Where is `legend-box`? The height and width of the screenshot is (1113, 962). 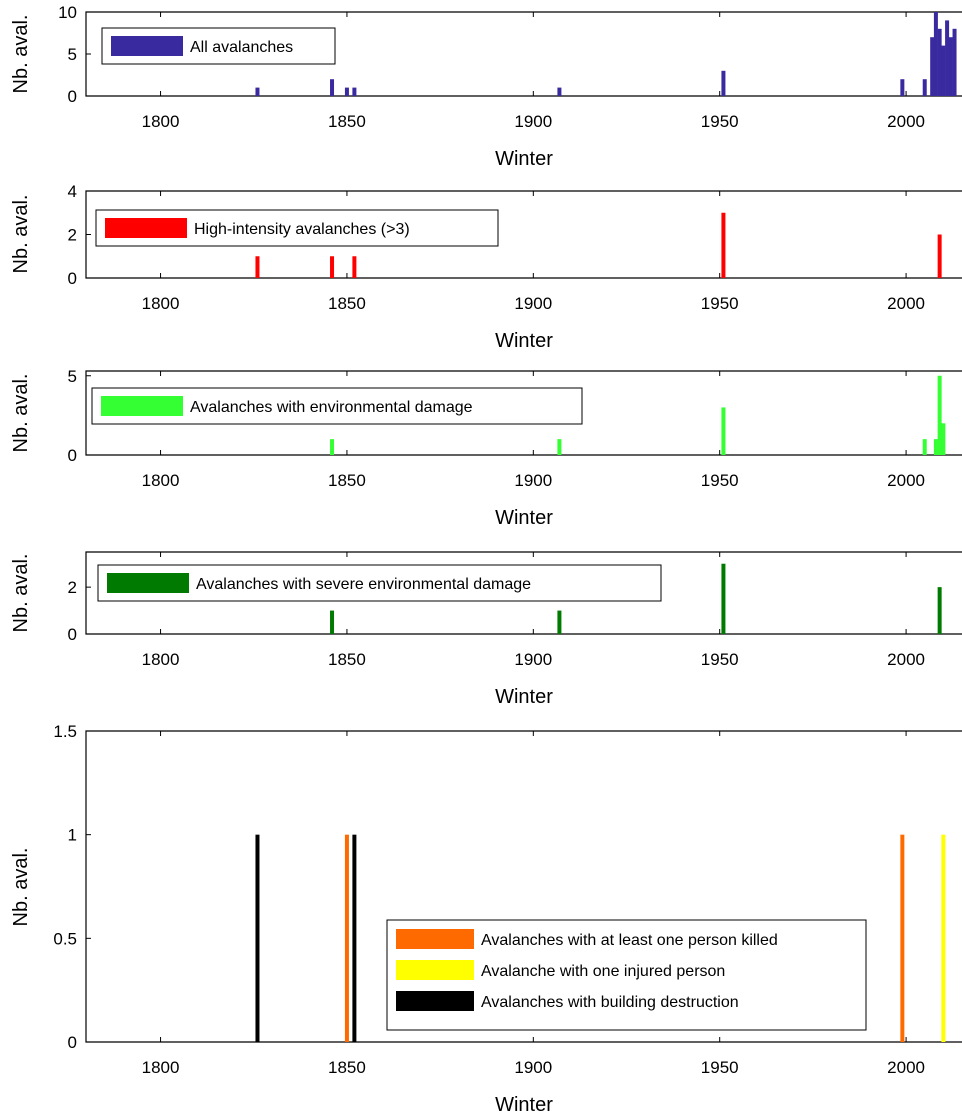 legend-box is located at coordinates (379, 583).